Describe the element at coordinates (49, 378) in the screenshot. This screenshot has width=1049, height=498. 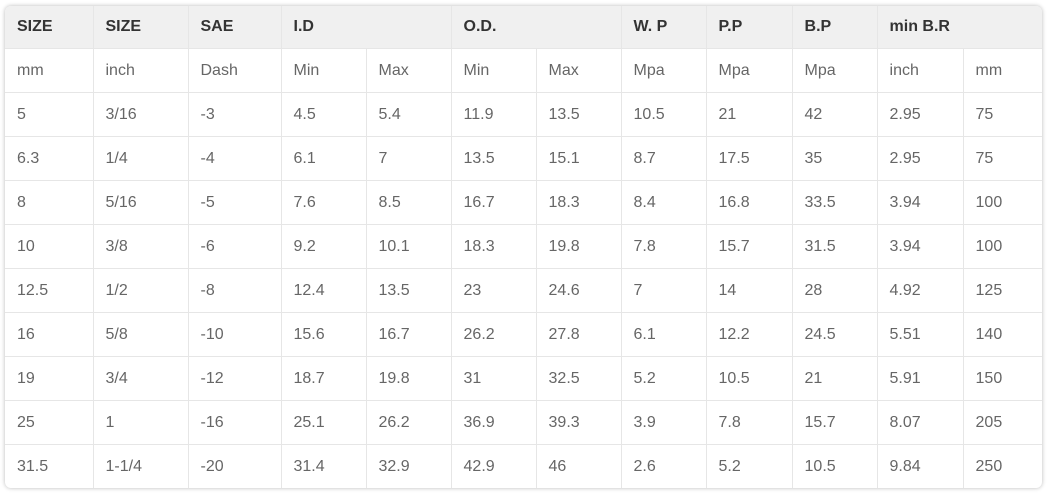
I see `table-cell: 19` at that location.